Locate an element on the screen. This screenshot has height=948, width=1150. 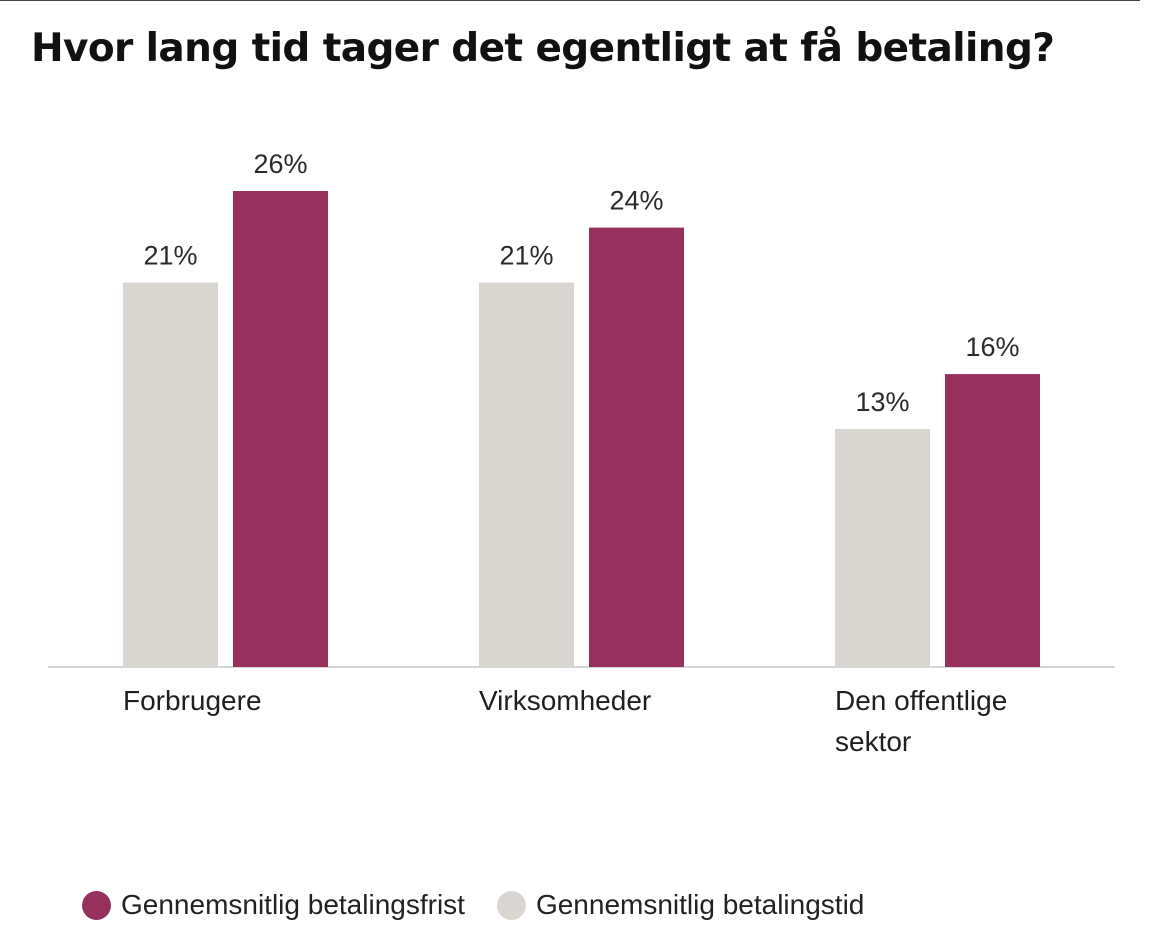
legend-item-betalingsfrist: Gennemsnitlig betalingsfrist is located at coordinates (273, 905).